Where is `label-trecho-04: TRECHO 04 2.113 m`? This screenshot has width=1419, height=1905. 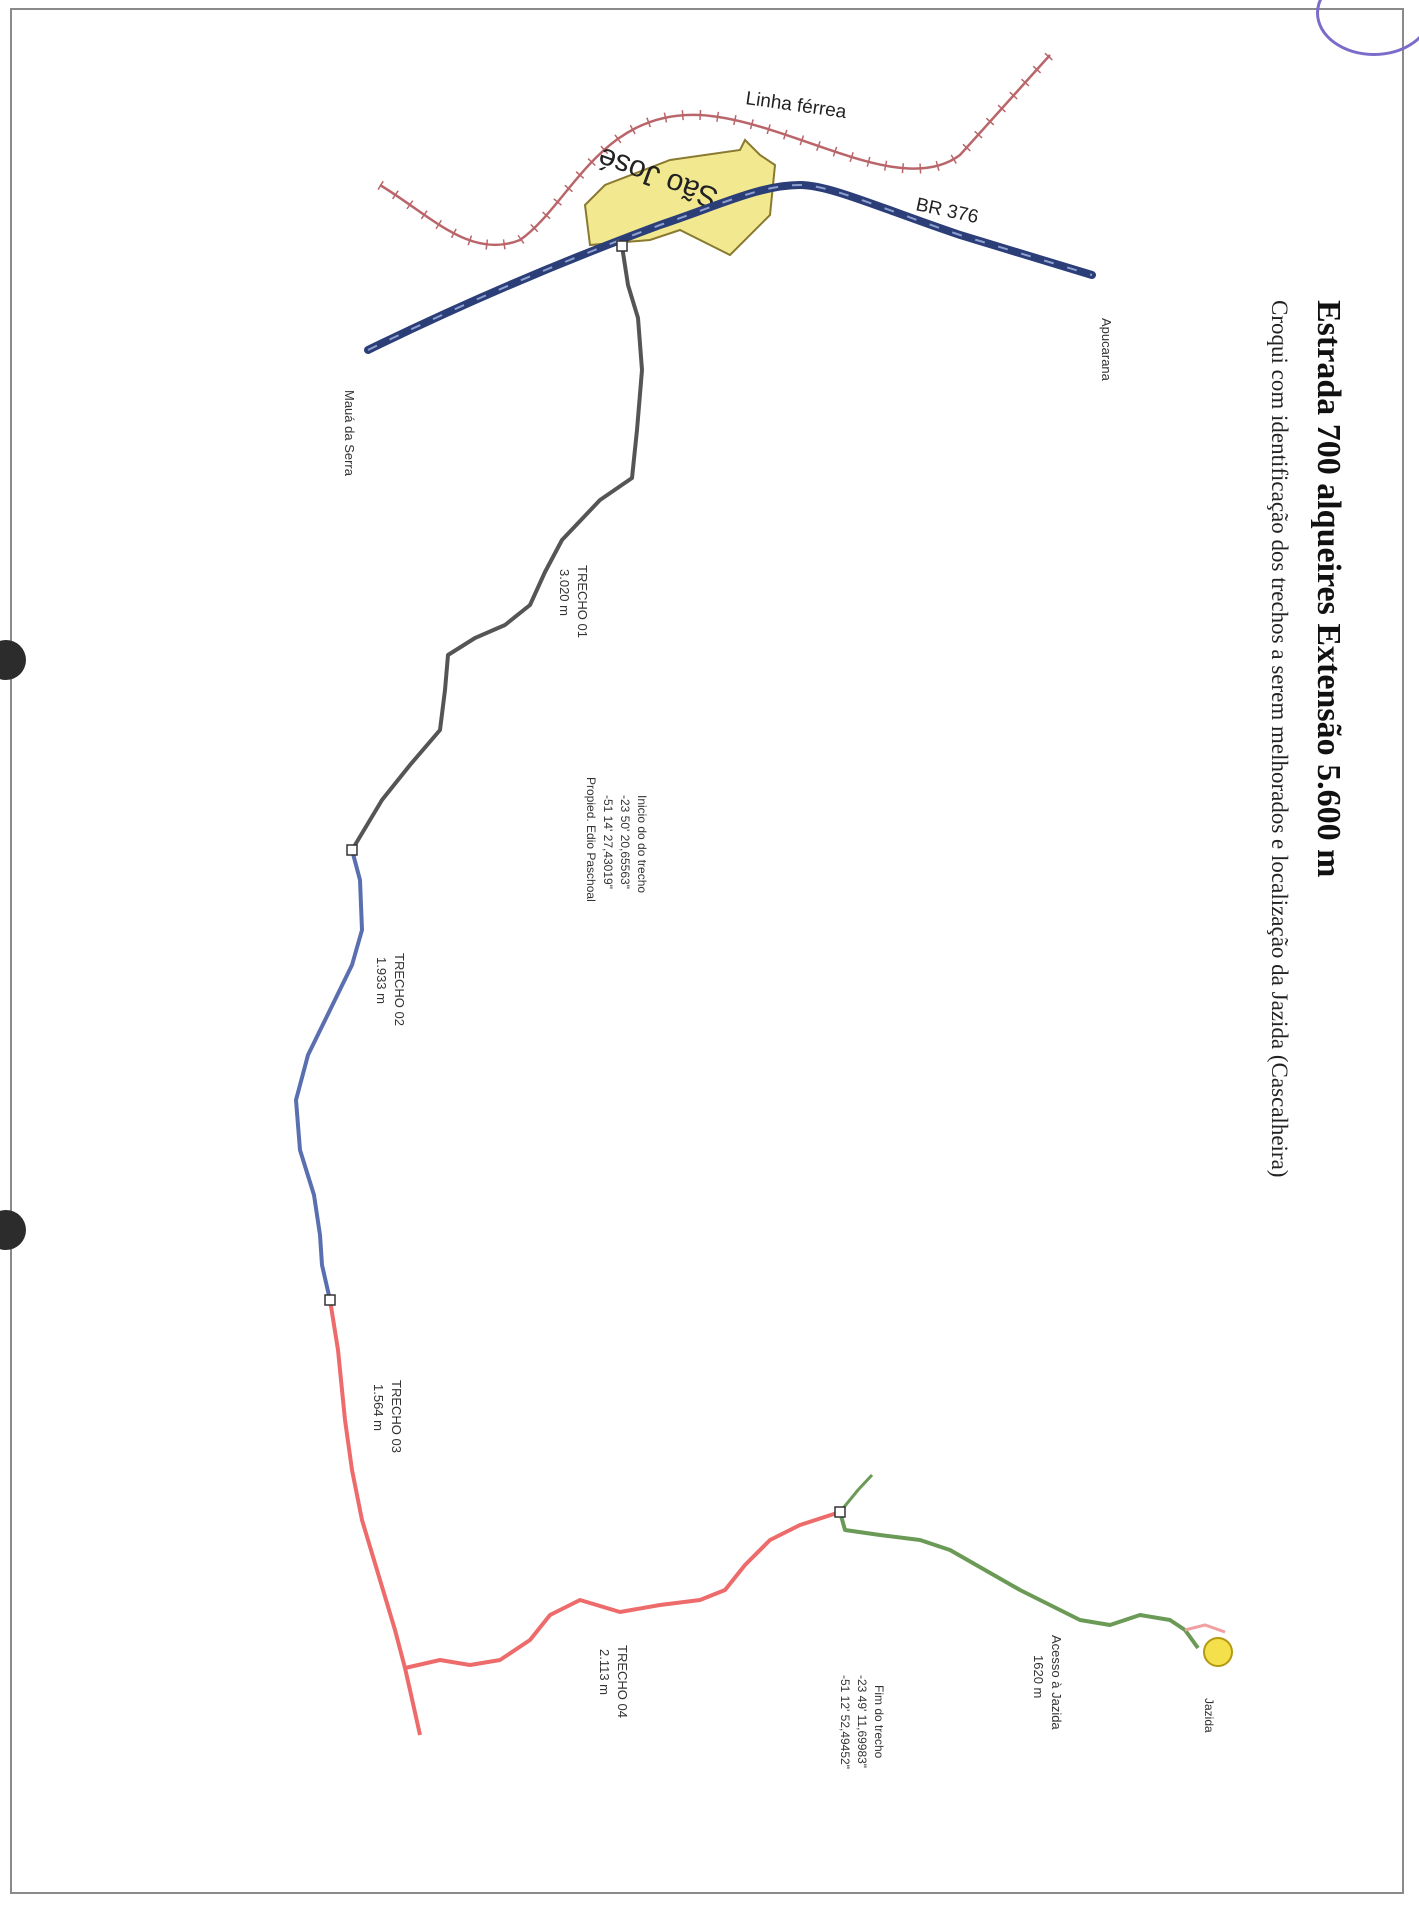 label-trecho-04: TRECHO 04 2.113 m is located at coordinates (613, 1681).